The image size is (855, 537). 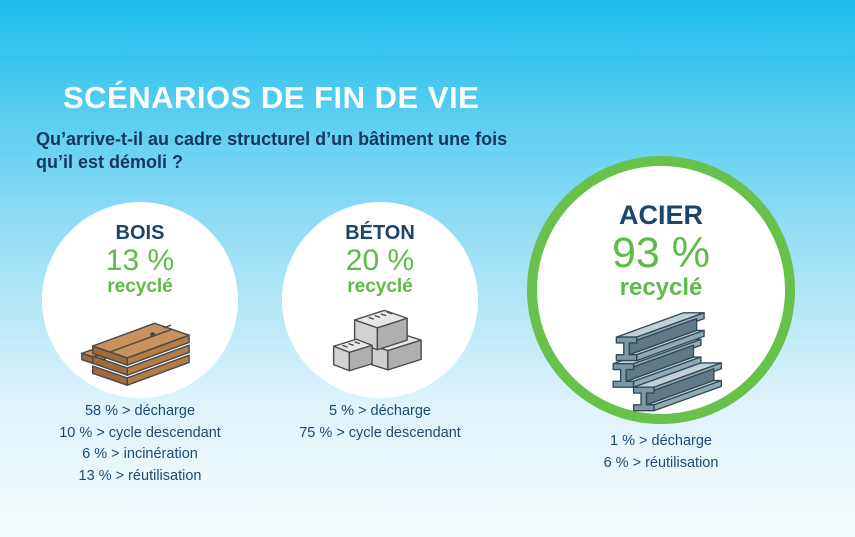 What do you see at coordinates (377, 341) in the screenshot?
I see `concrete-blocks-icon` at bounding box center [377, 341].